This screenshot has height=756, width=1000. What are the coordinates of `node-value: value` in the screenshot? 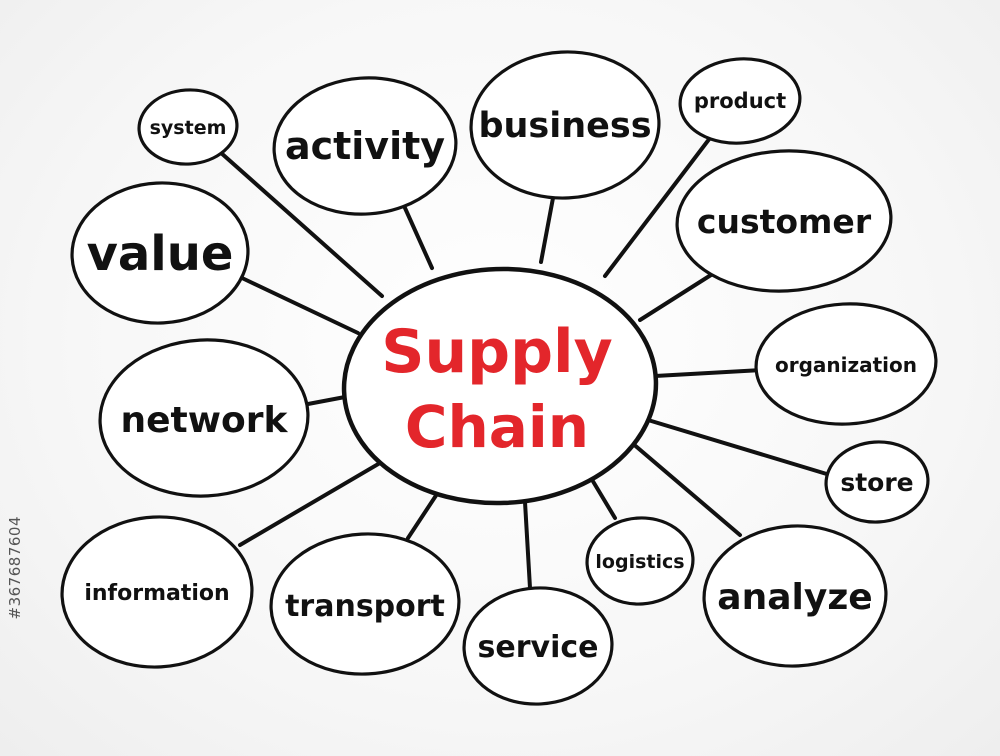 It's located at (160, 253).